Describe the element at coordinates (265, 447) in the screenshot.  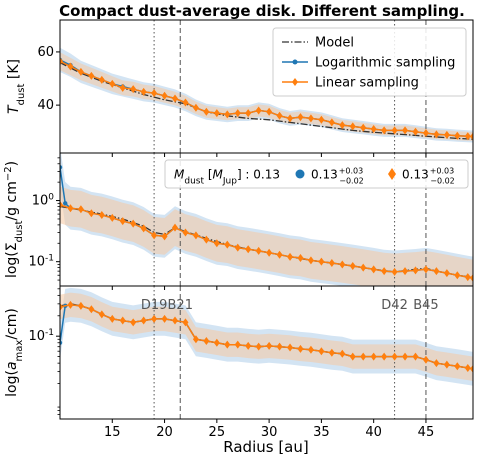
I see `x-axis-label: Radius [au]` at that location.